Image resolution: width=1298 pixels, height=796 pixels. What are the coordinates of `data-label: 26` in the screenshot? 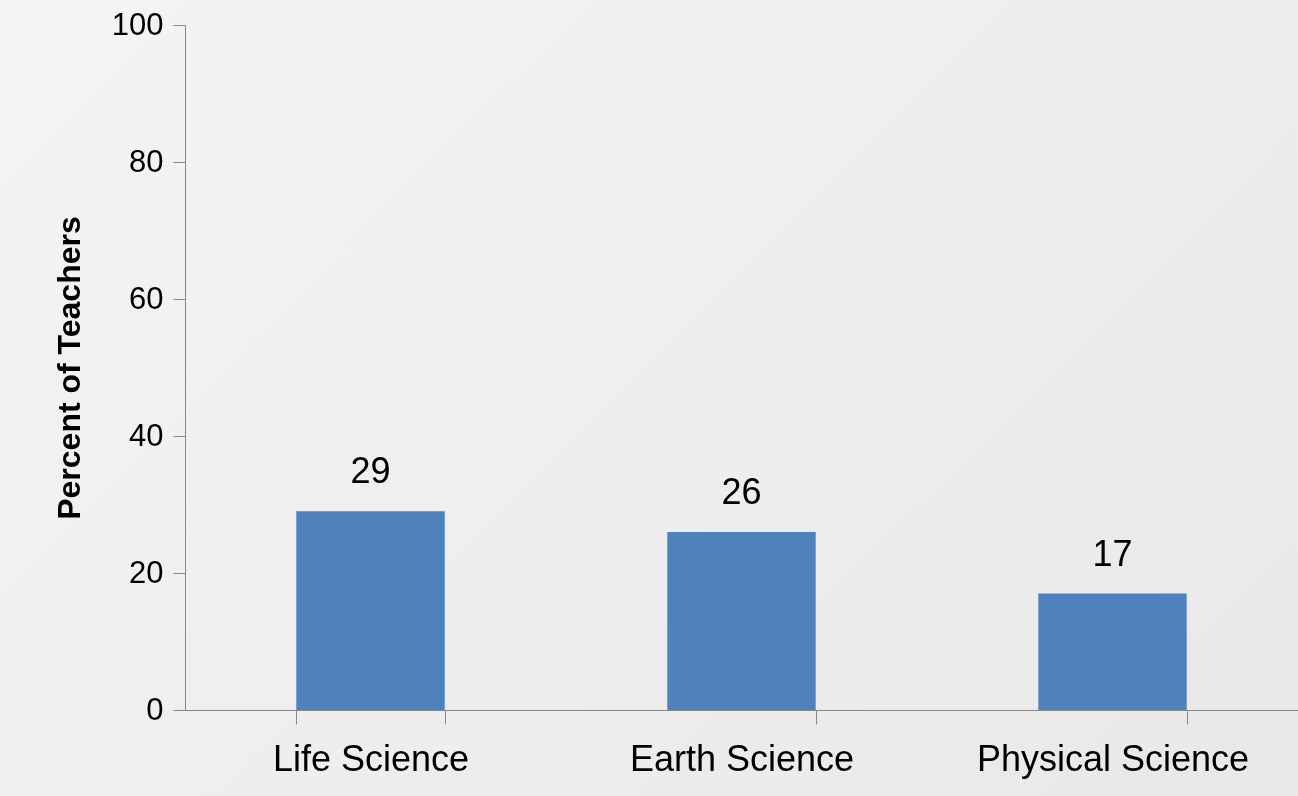 It's located at (741, 491).